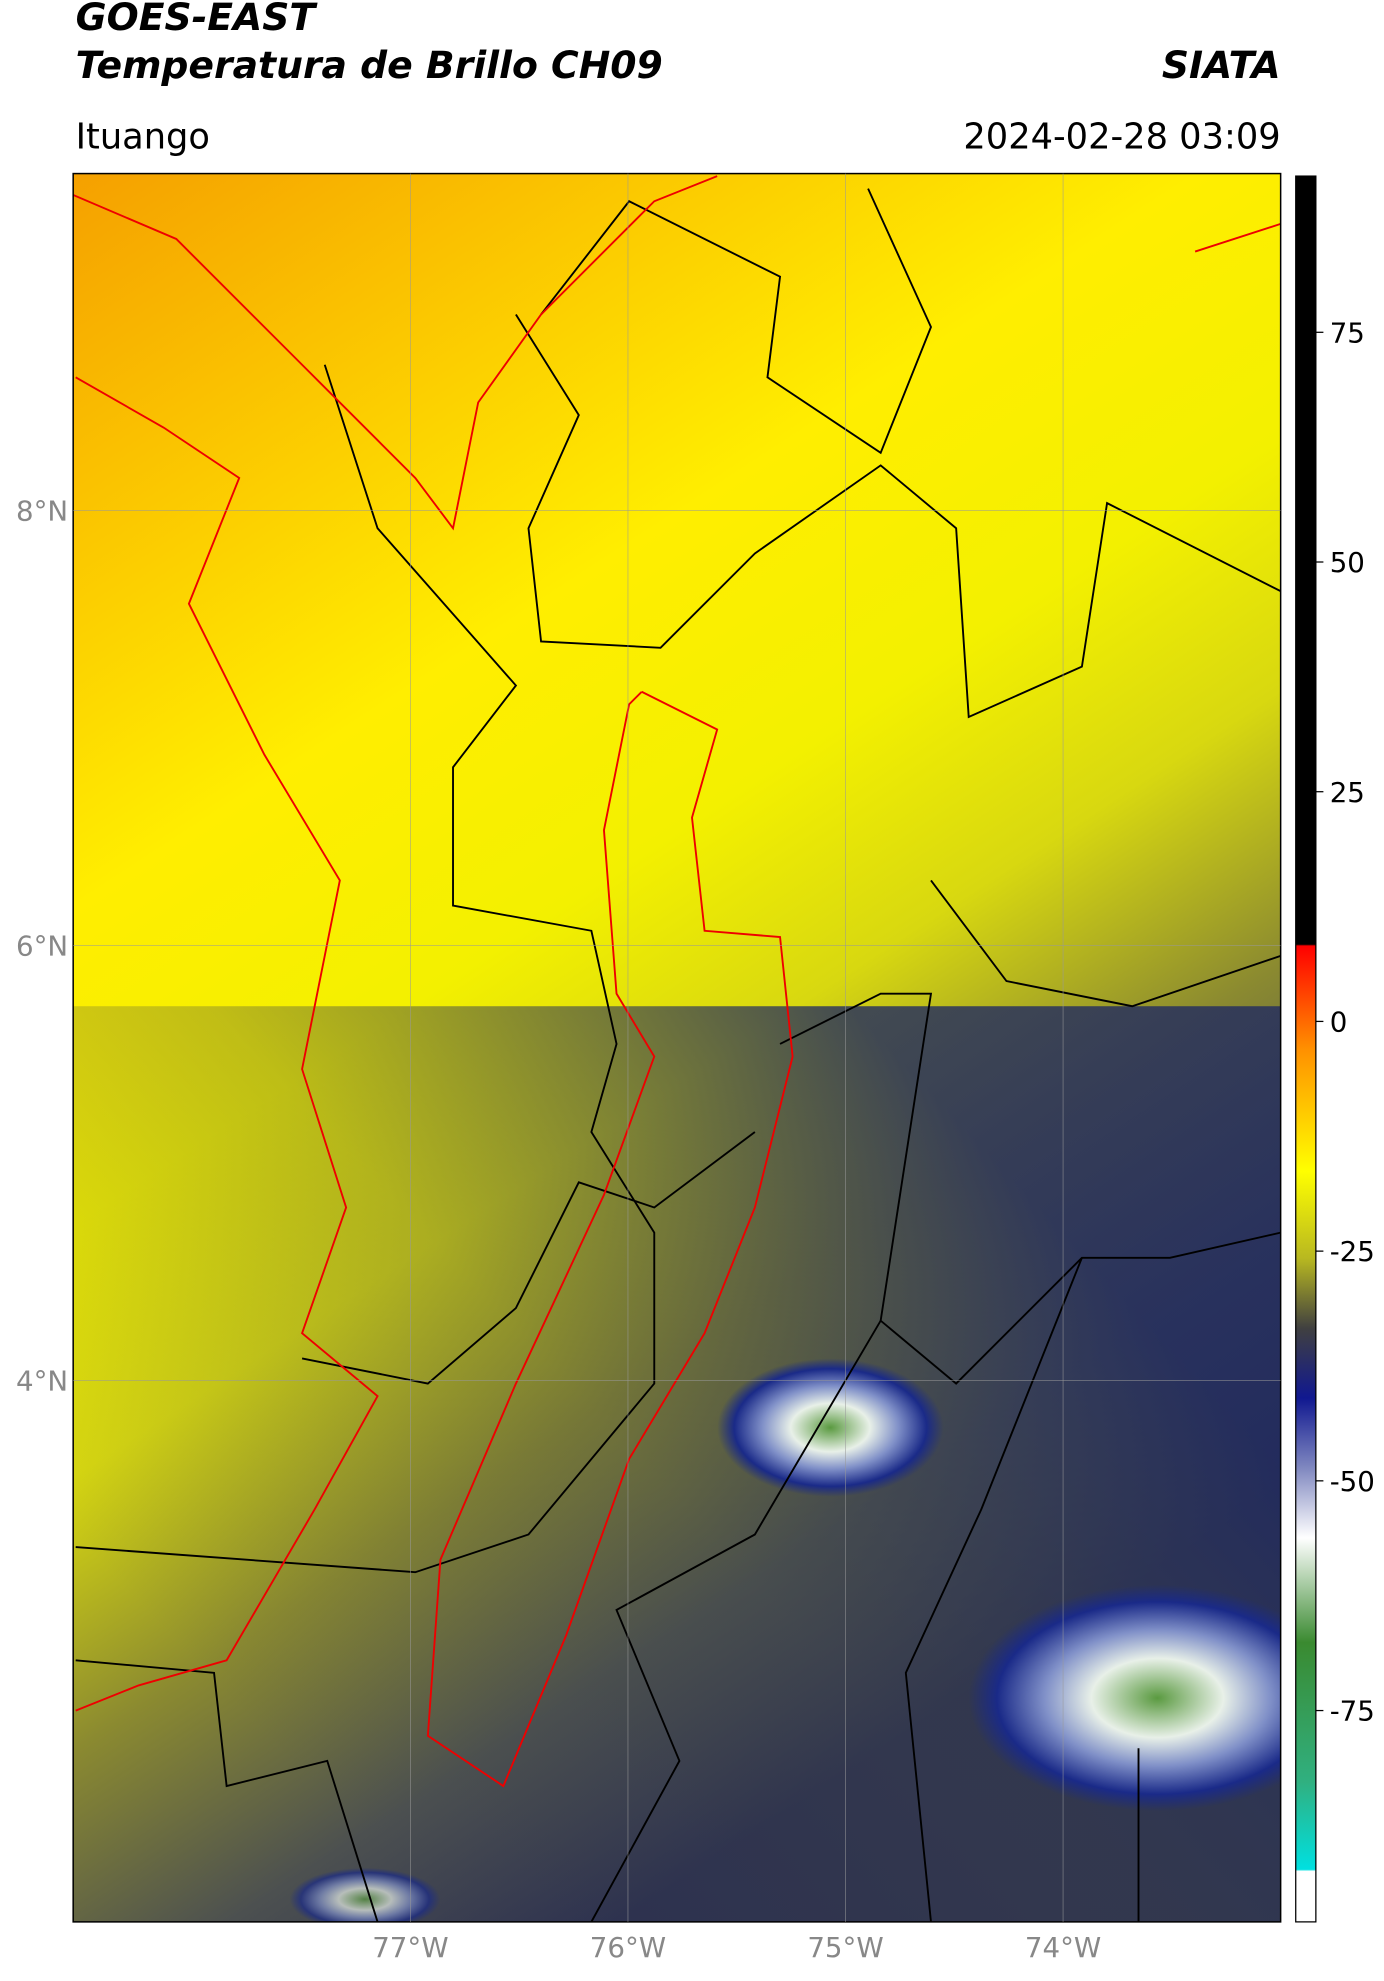 This screenshot has height=1981, width=1384. I want to click on colorbar-tick-label: -25, so click(1352, 1251).